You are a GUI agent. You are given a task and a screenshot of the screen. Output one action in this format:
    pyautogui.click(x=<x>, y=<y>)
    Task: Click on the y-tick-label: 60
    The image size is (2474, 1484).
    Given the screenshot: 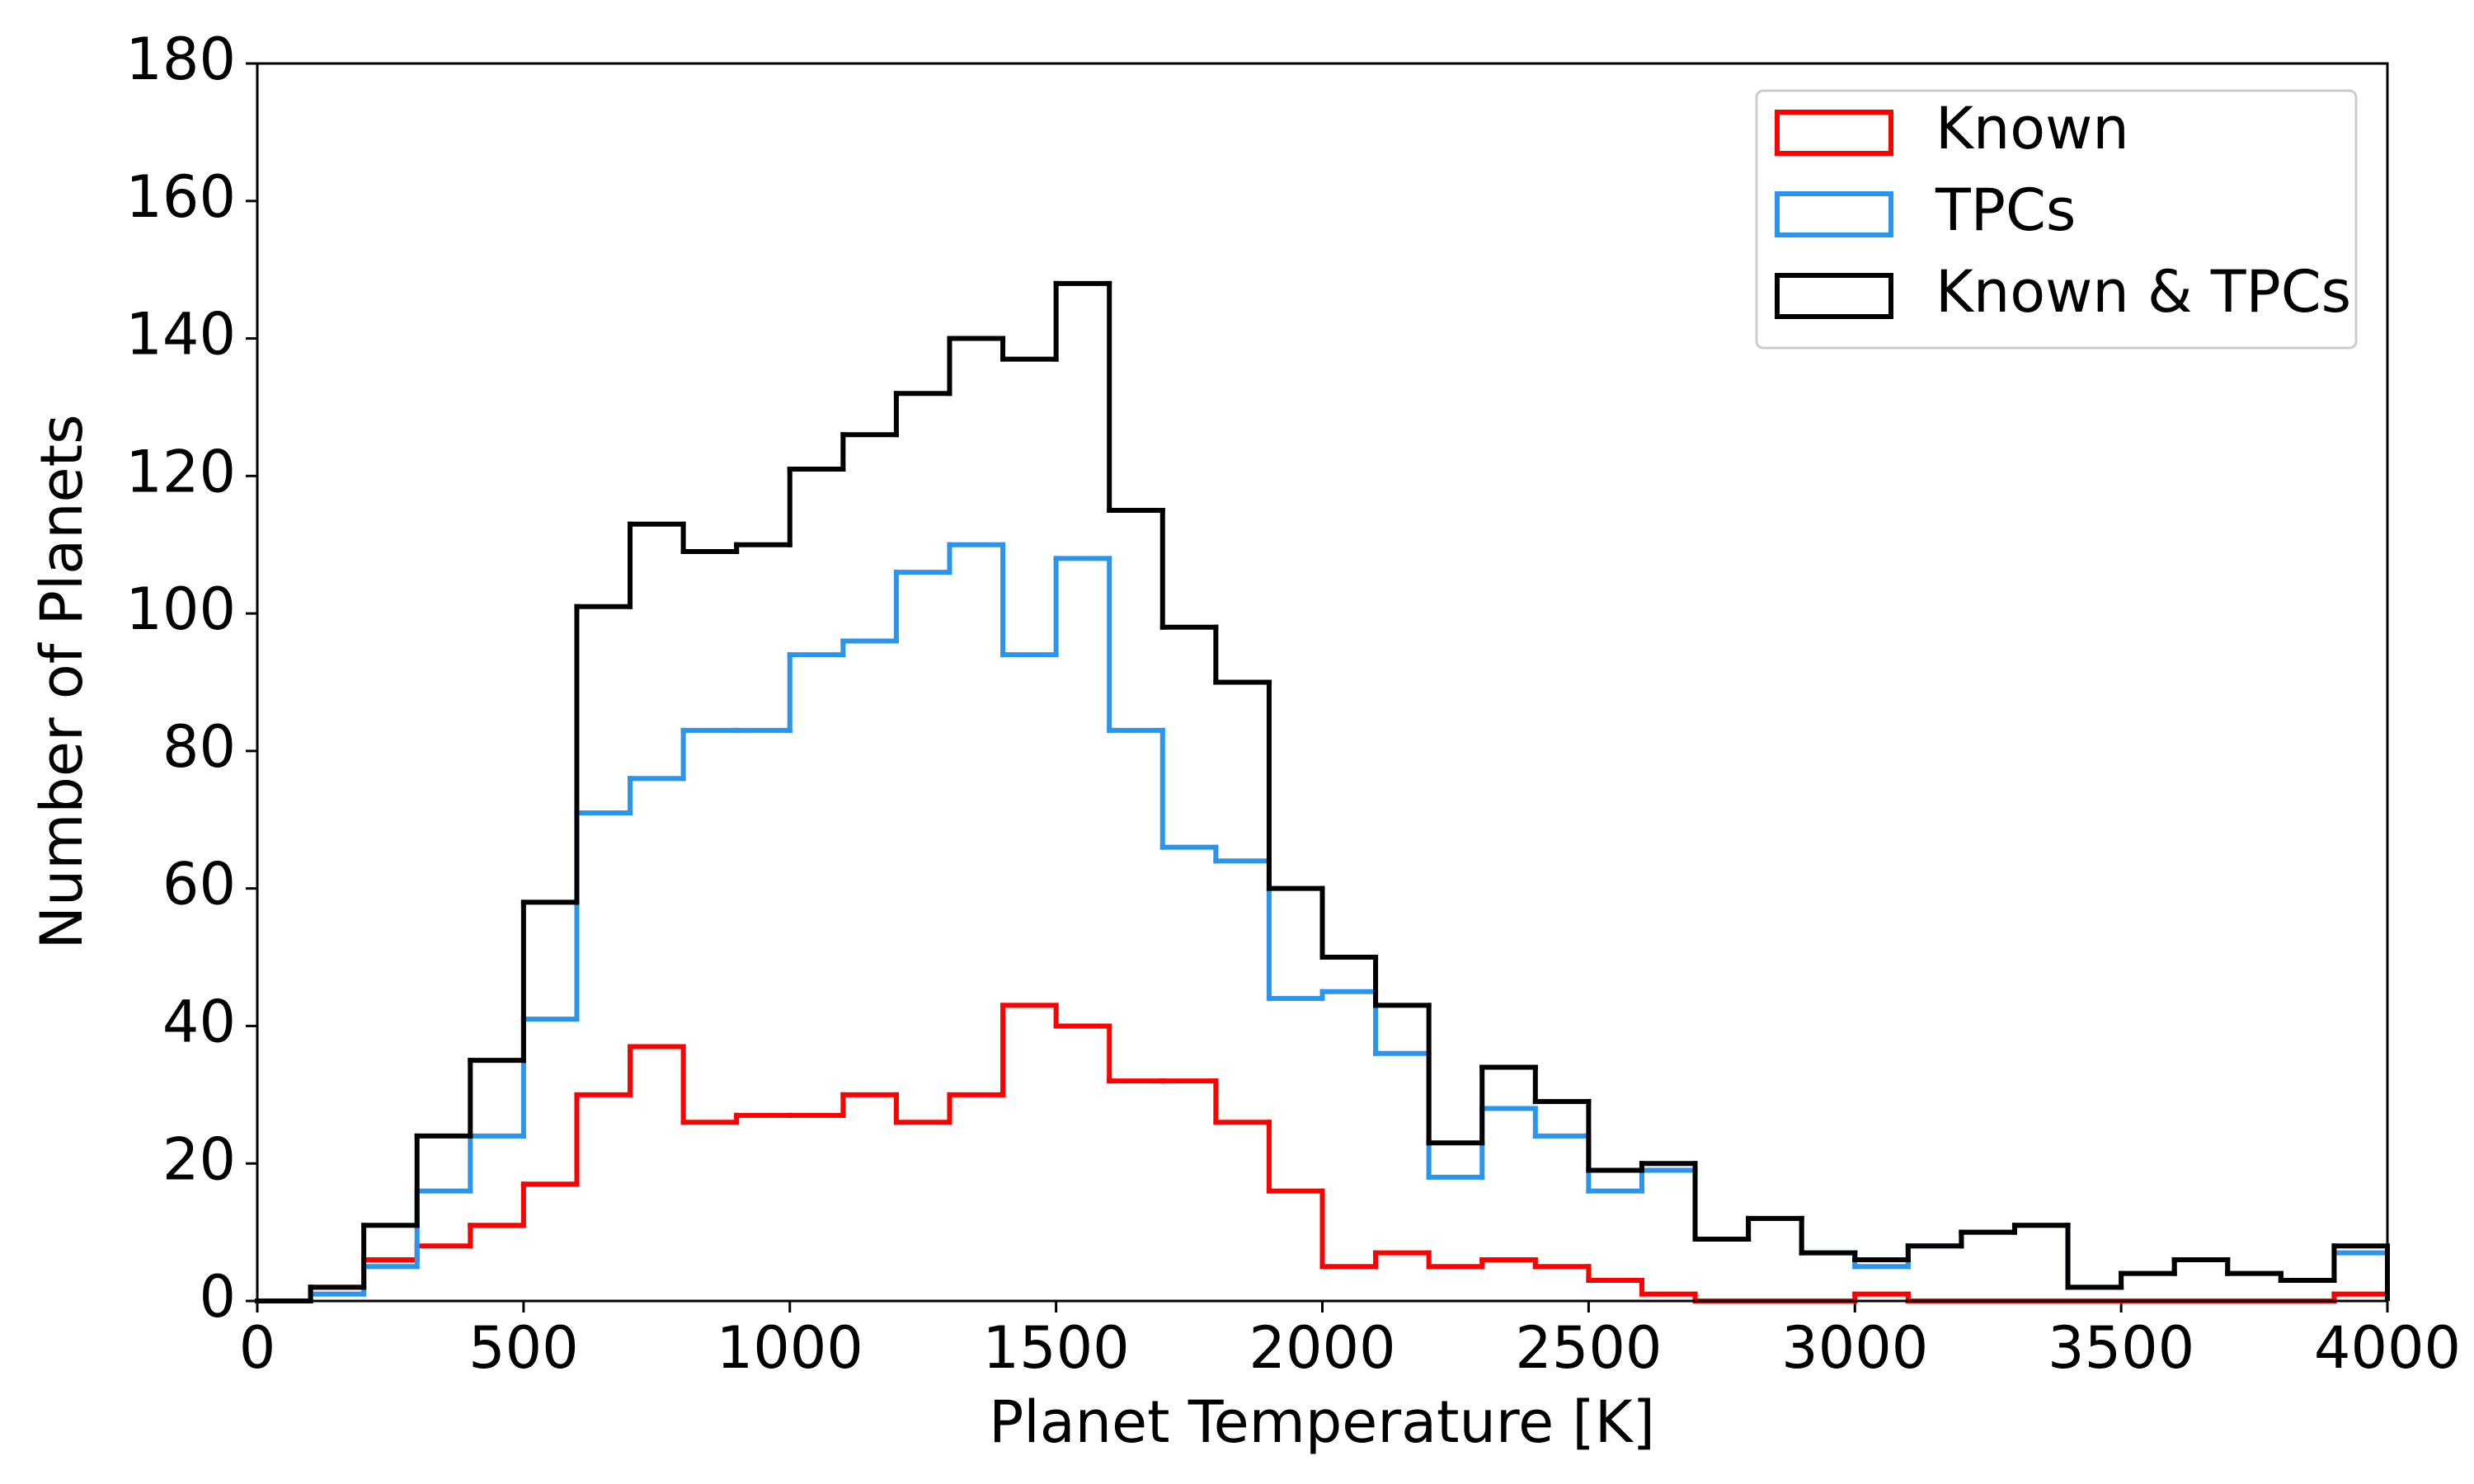 What is the action you would take?
    pyautogui.click(x=199, y=884)
    